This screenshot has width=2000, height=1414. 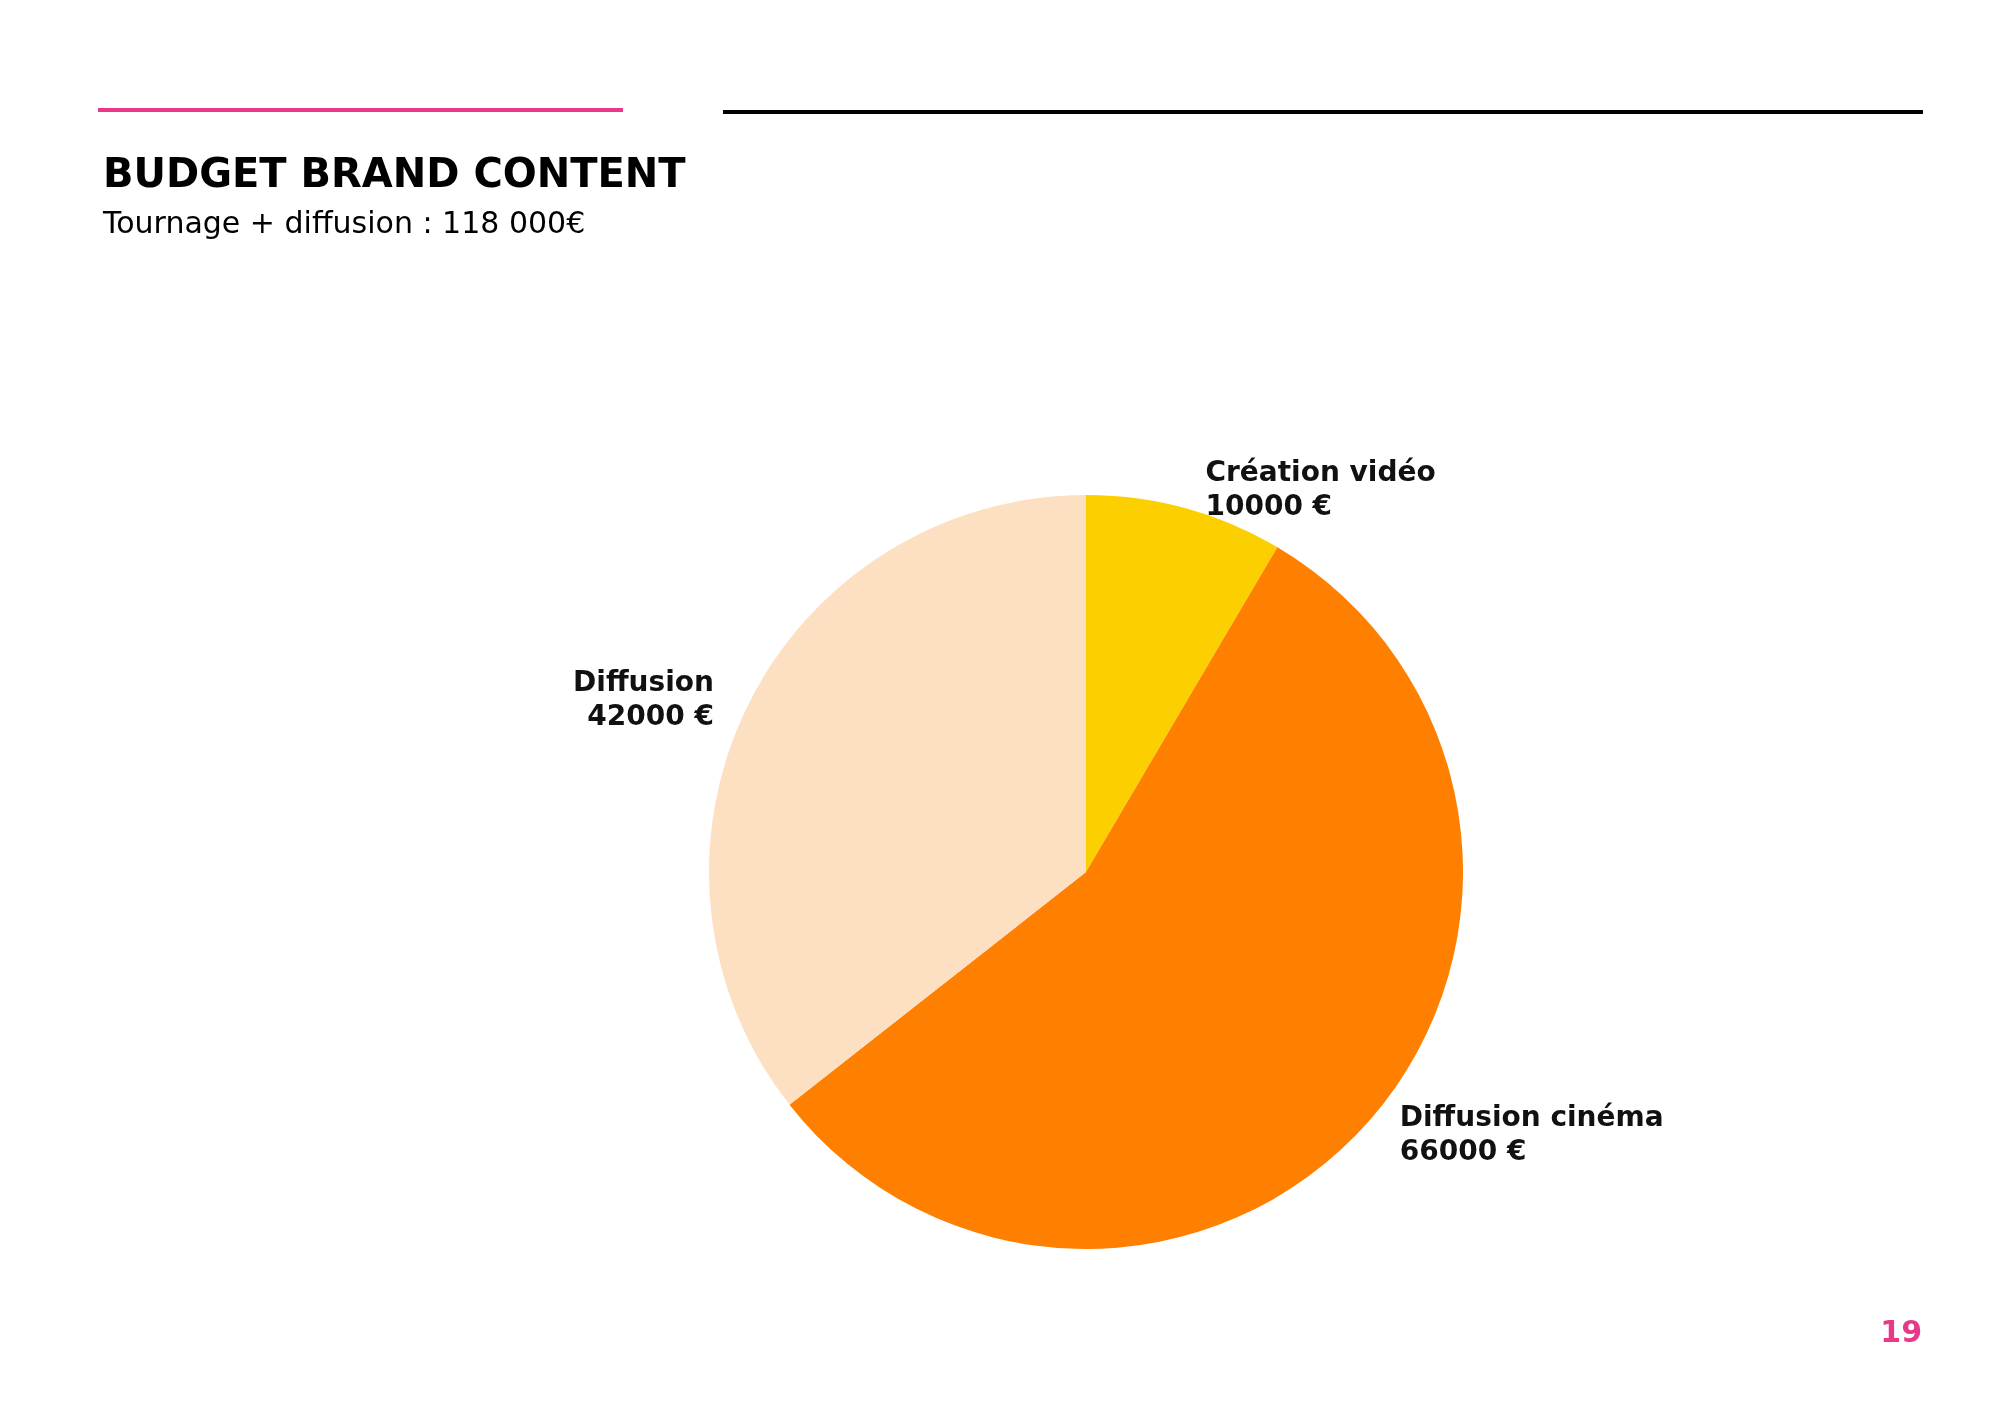 What do you see at coordinates (395, 173) in the screenshot?
I see `chart-title: BUDGET BRAND CONTENT` at bounding box center [395, 173].